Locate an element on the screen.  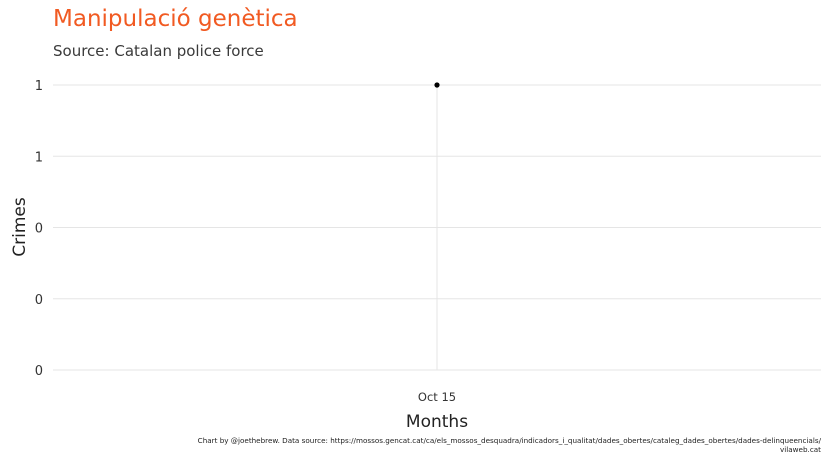
y-tick-labels: 0 0 0 1 1 is located at coordinates (39, 229).